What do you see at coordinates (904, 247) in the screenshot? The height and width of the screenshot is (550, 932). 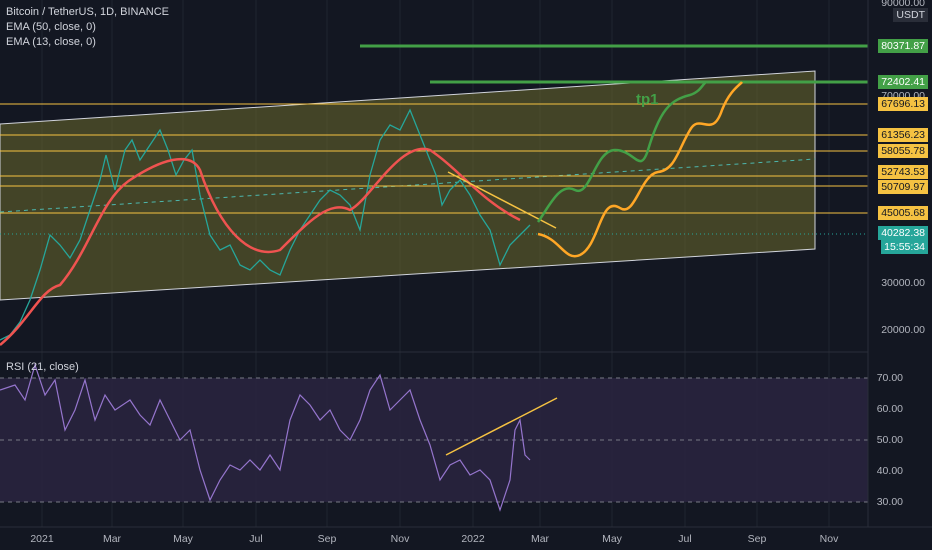 I see `countdown-tag: 15:55:34` at bounding box center [904, 247].